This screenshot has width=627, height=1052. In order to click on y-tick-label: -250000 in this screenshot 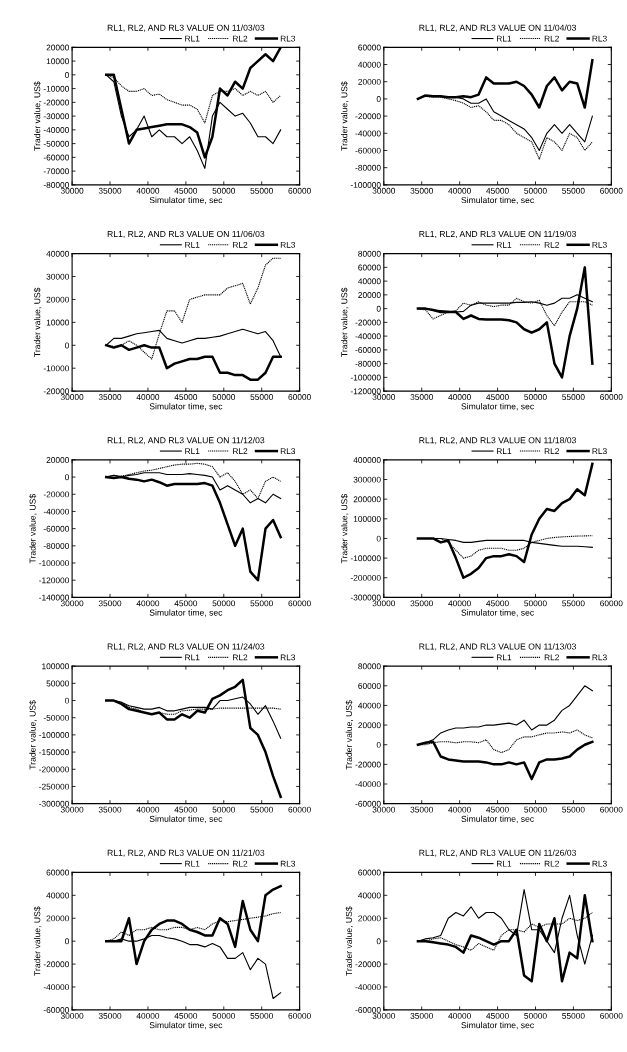, I will do `click(54, 786)`.